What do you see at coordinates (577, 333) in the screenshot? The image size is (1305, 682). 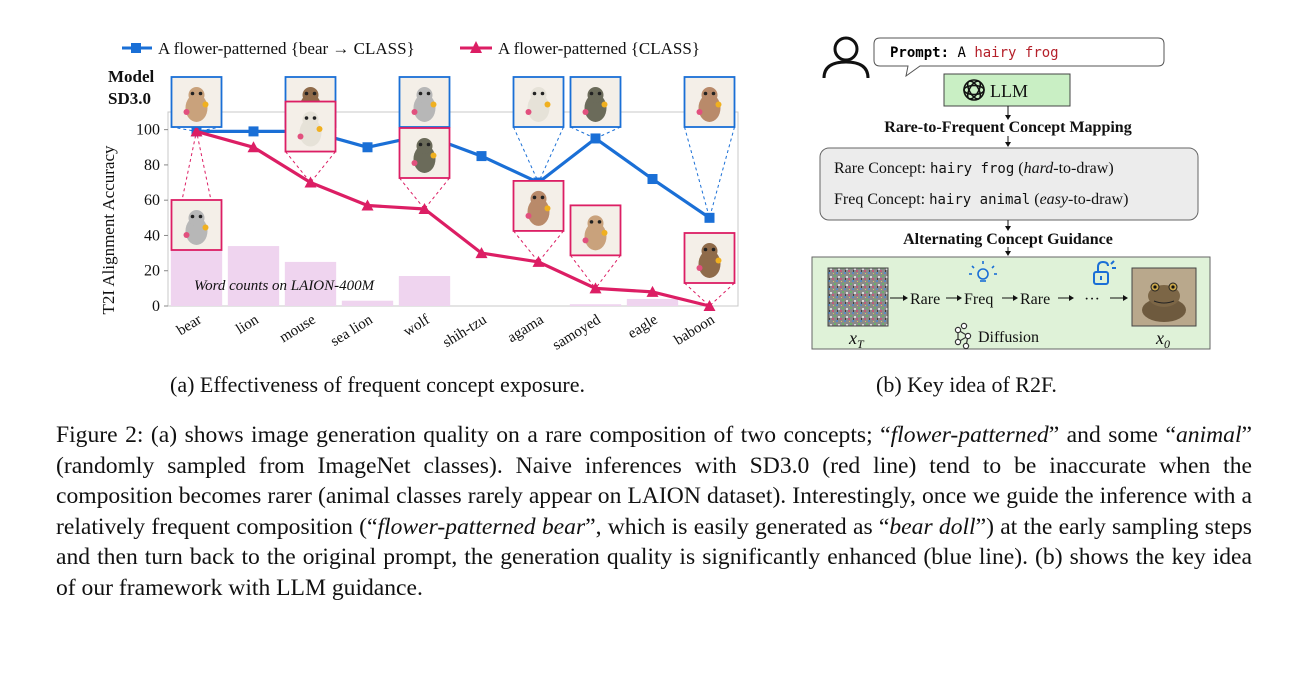 I see `x-tick-label: samoyed` at bounding box center [577, 333].